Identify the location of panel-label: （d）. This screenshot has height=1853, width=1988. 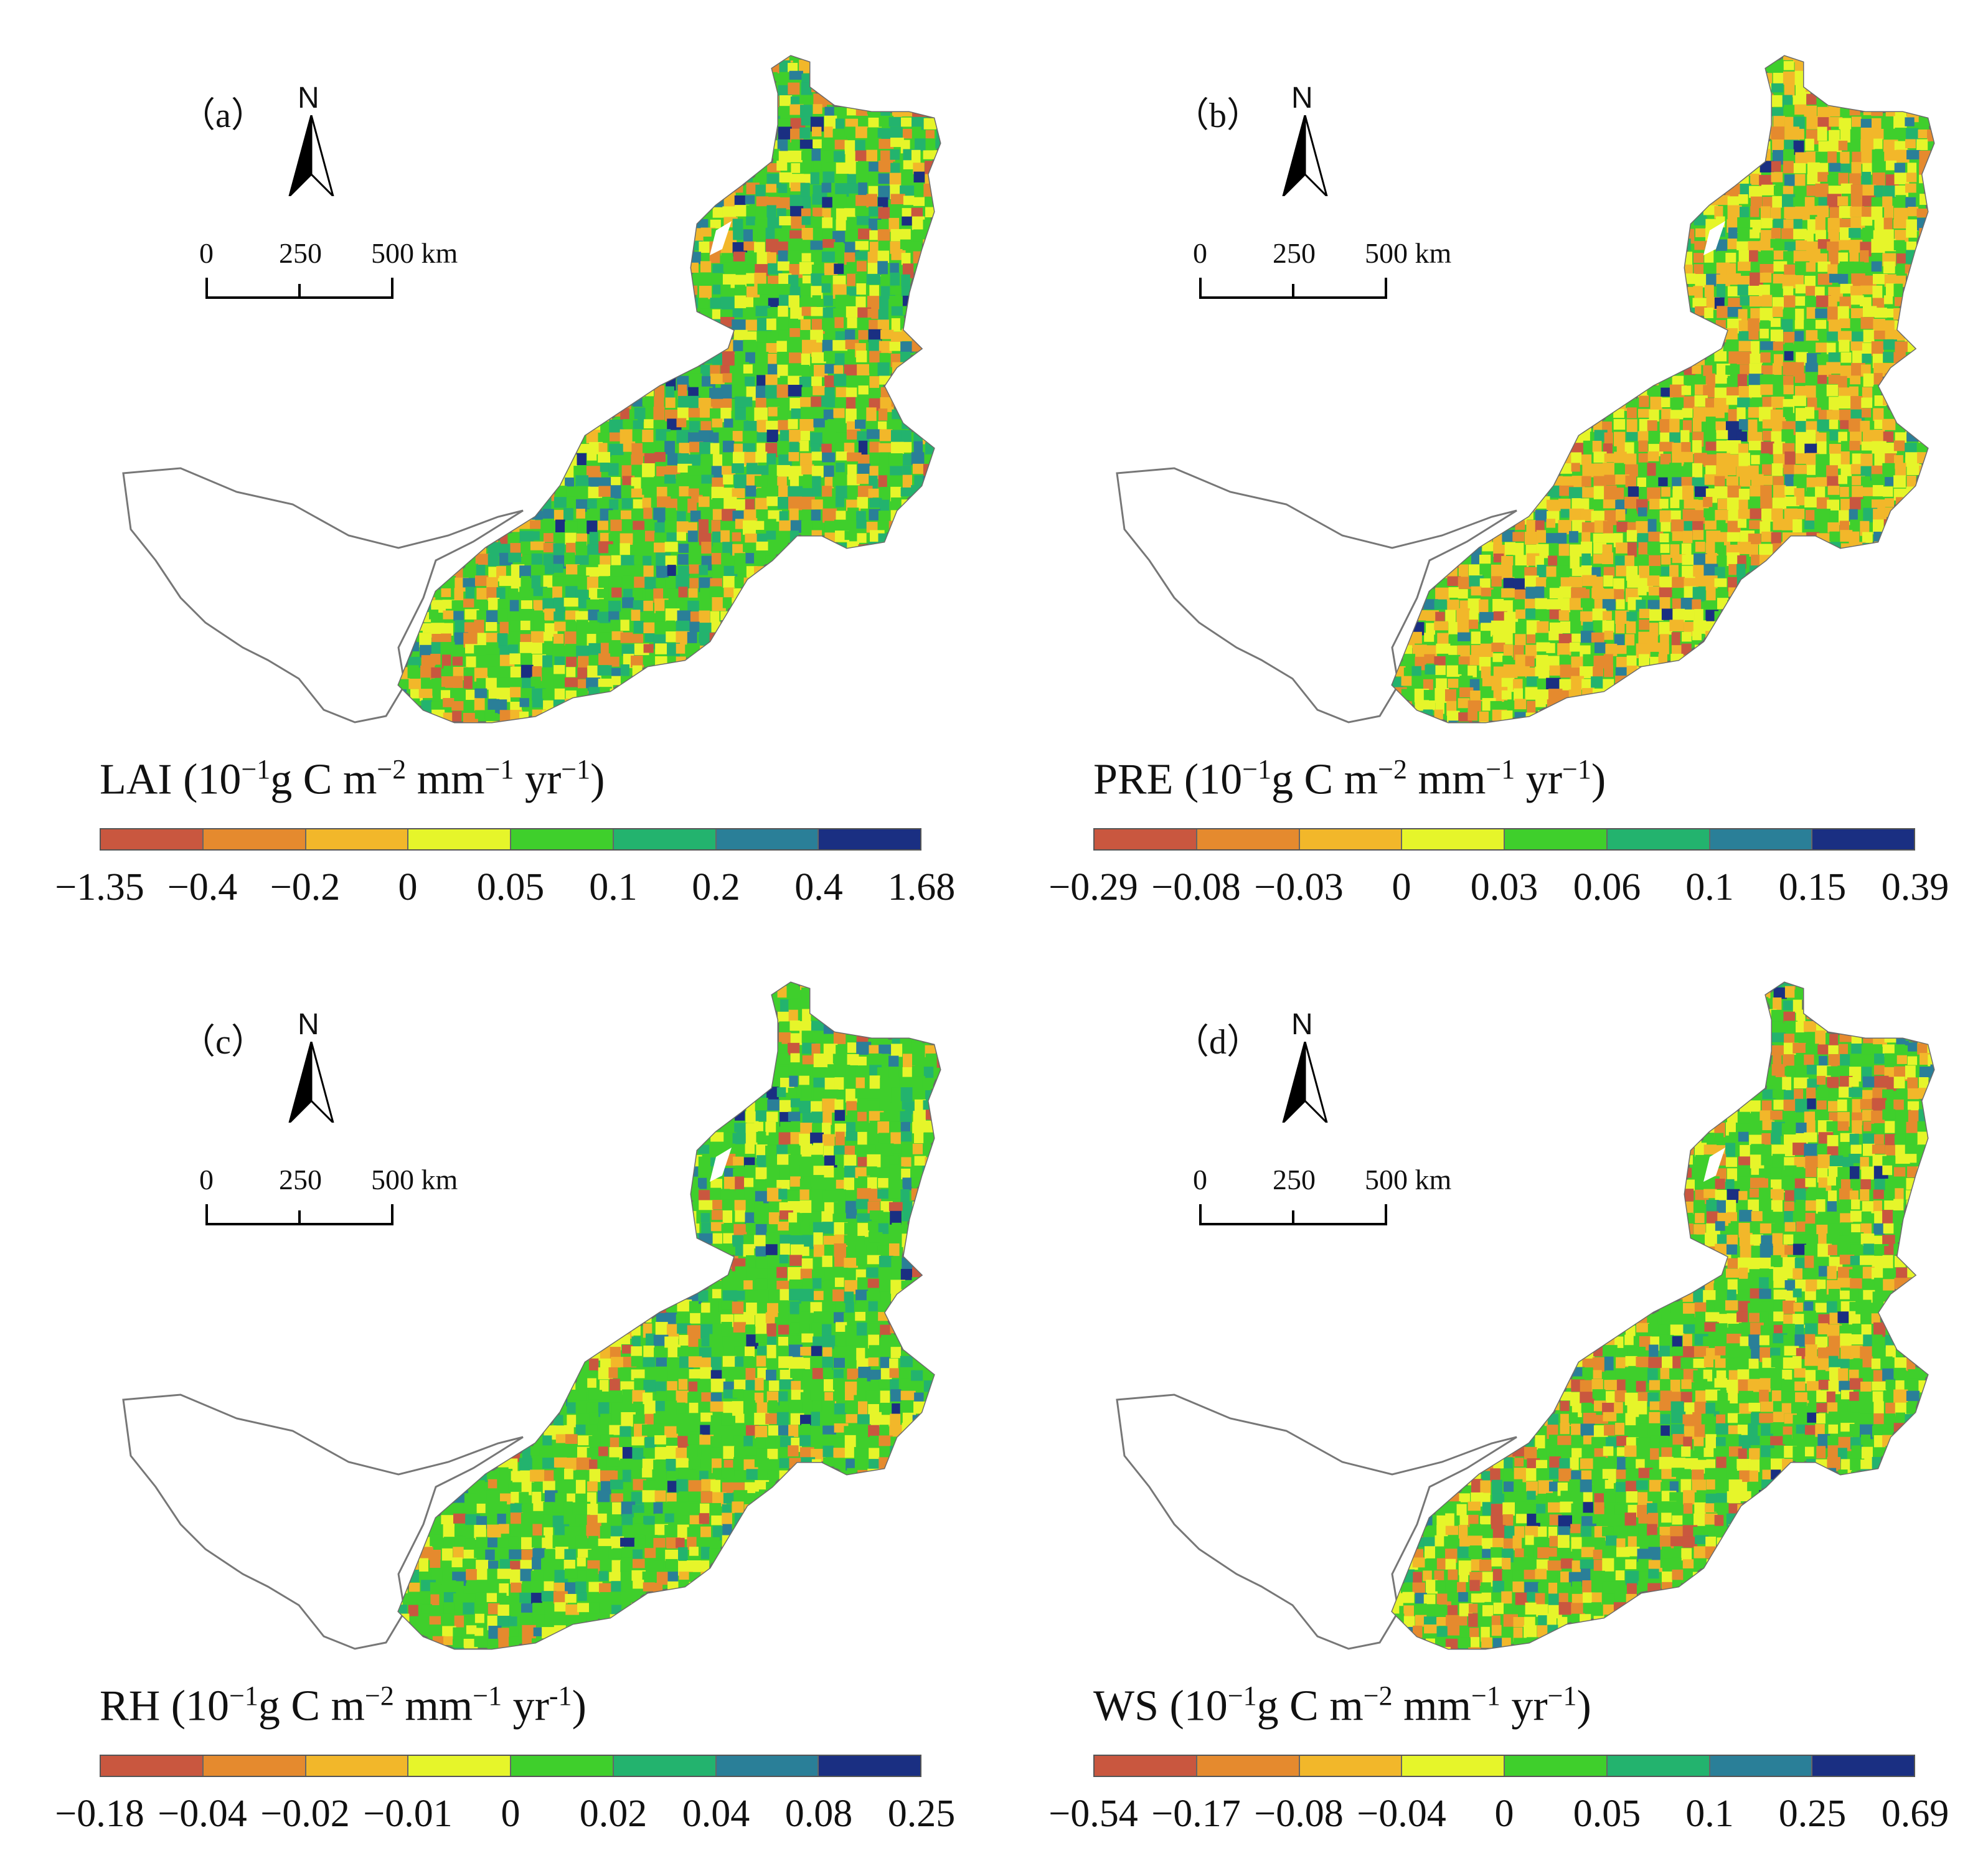
(1217, 1042).